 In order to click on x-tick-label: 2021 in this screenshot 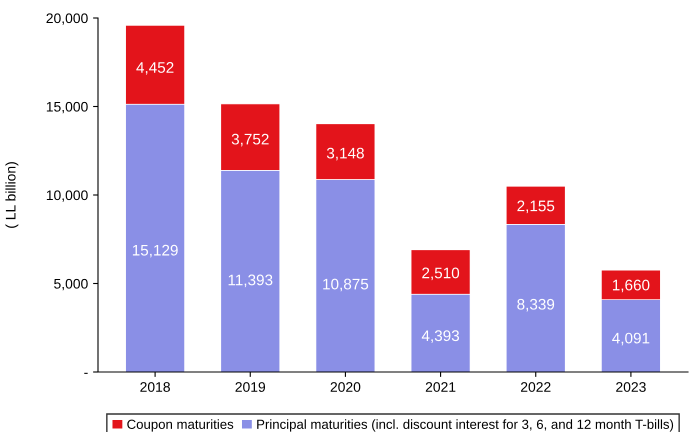, I will do `click(441, 387)`.